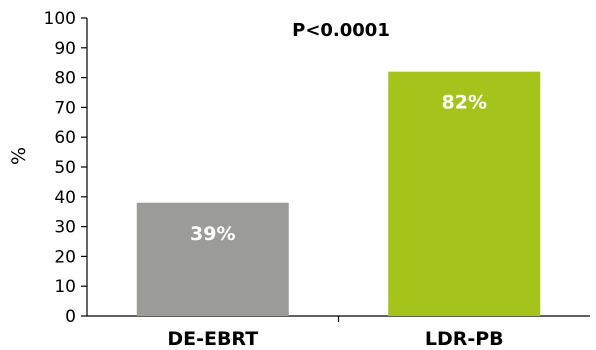 Image resolution: width=596 pixels, height=350 pixels. Describe the element at coordinates (19, 156) in the screenshot. I see `y-axis-label: %` at that location.